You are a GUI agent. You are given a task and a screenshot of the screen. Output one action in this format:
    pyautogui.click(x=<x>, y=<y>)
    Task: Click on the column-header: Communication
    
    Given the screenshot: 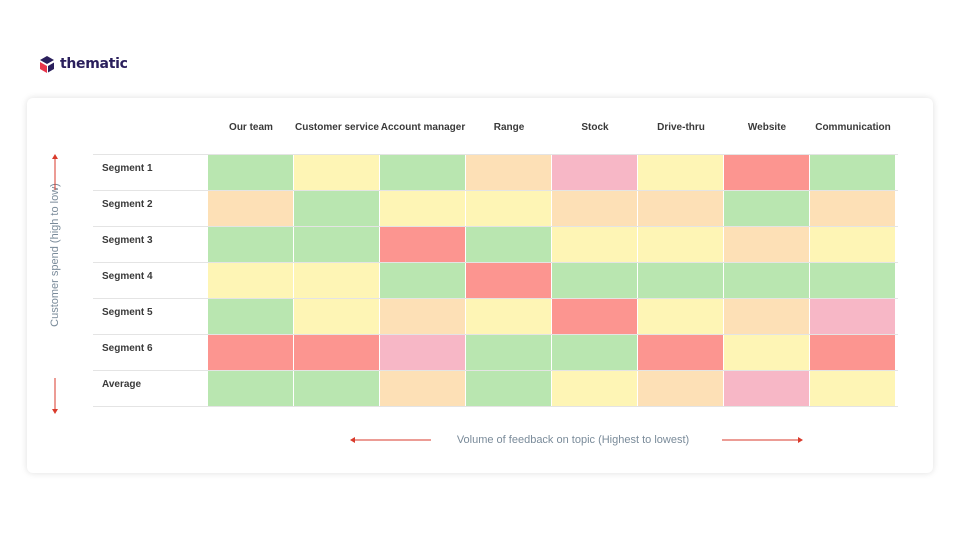 What is the action you would take?
    pyautogui.click(x=853, y=127)
    